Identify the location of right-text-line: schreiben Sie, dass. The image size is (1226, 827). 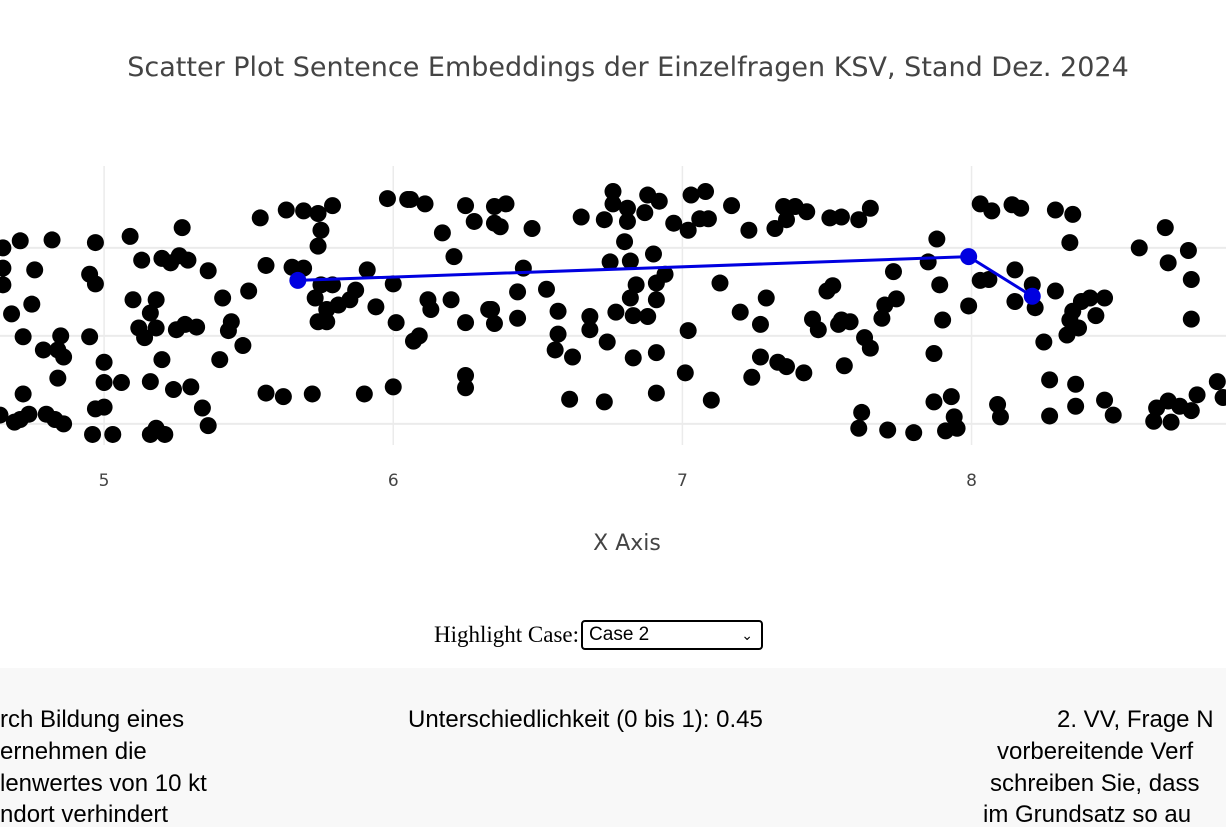
(1095, 783).